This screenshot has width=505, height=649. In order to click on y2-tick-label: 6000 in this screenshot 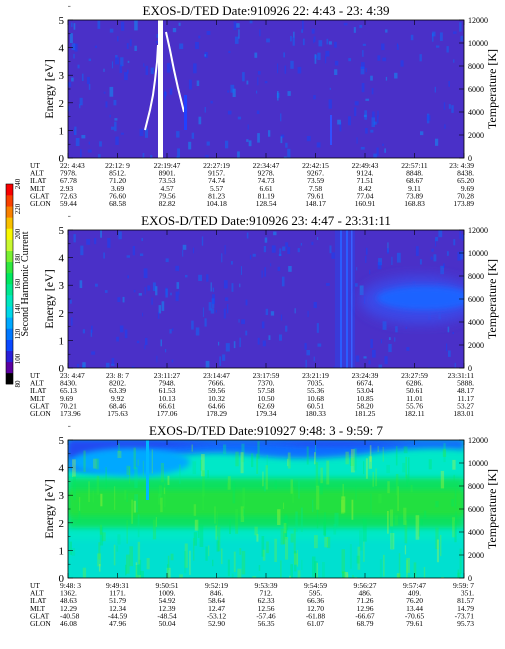, I will do `click(476, 299)`.